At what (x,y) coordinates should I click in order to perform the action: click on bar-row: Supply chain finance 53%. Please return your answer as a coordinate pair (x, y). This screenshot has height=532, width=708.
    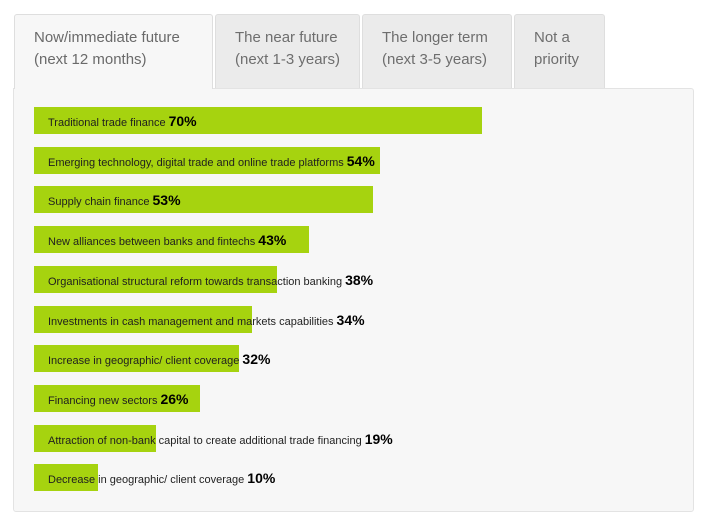
    Looking at the image, I should click on (354, 199).